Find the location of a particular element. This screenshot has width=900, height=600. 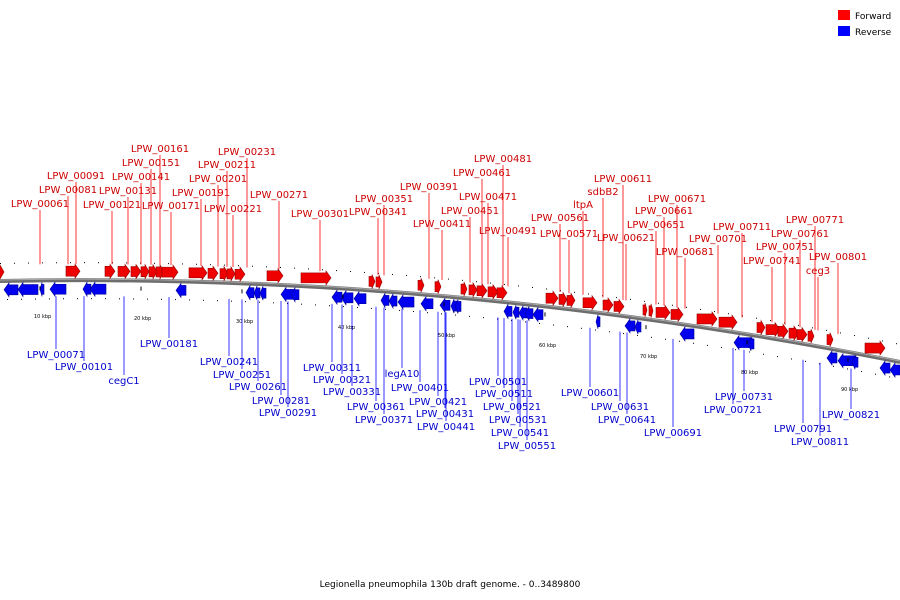

forward-gene-label: LPW_00801 is located at coordinates (838, 257).